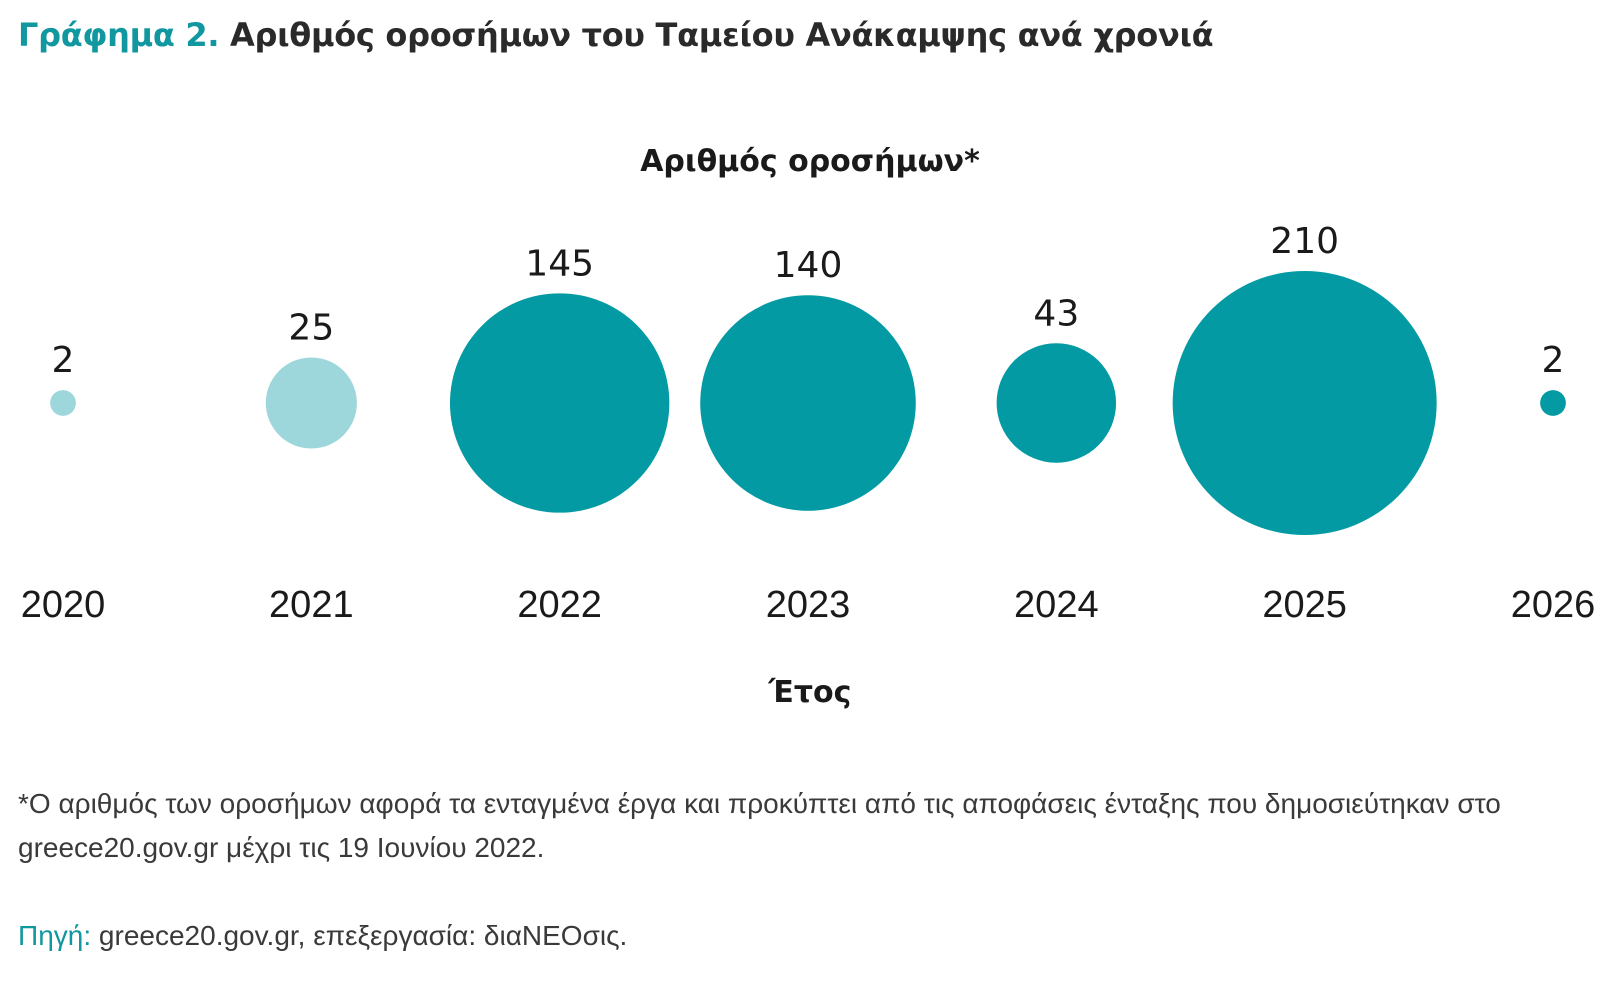 This screenshot has width=1616, height=981. Describe the element at coordinates (55, 935) in the screenshot. I see `source-label: Πηγή:` at that location.